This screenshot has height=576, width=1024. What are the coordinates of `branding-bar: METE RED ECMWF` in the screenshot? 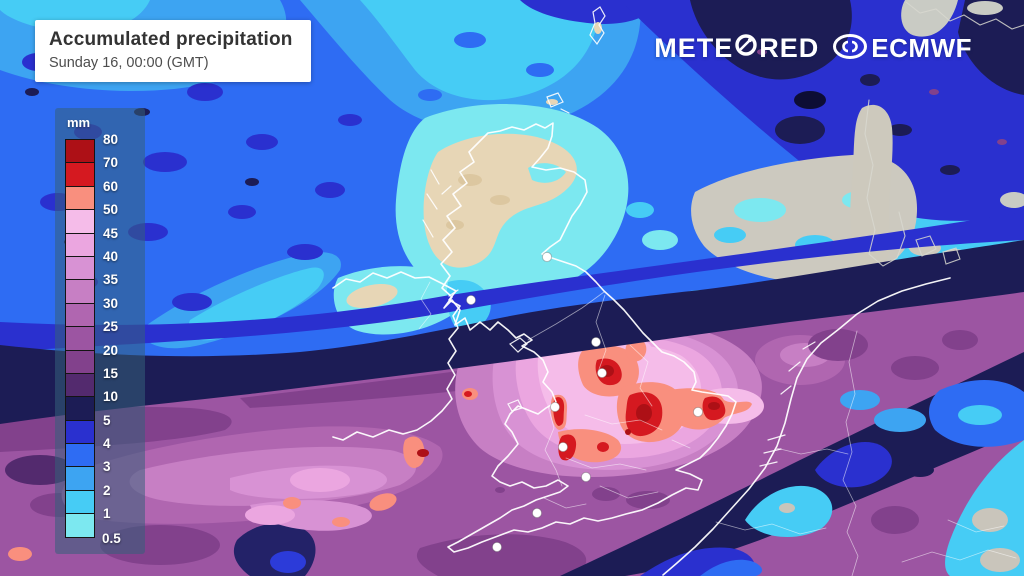 It's located at (813, 48).